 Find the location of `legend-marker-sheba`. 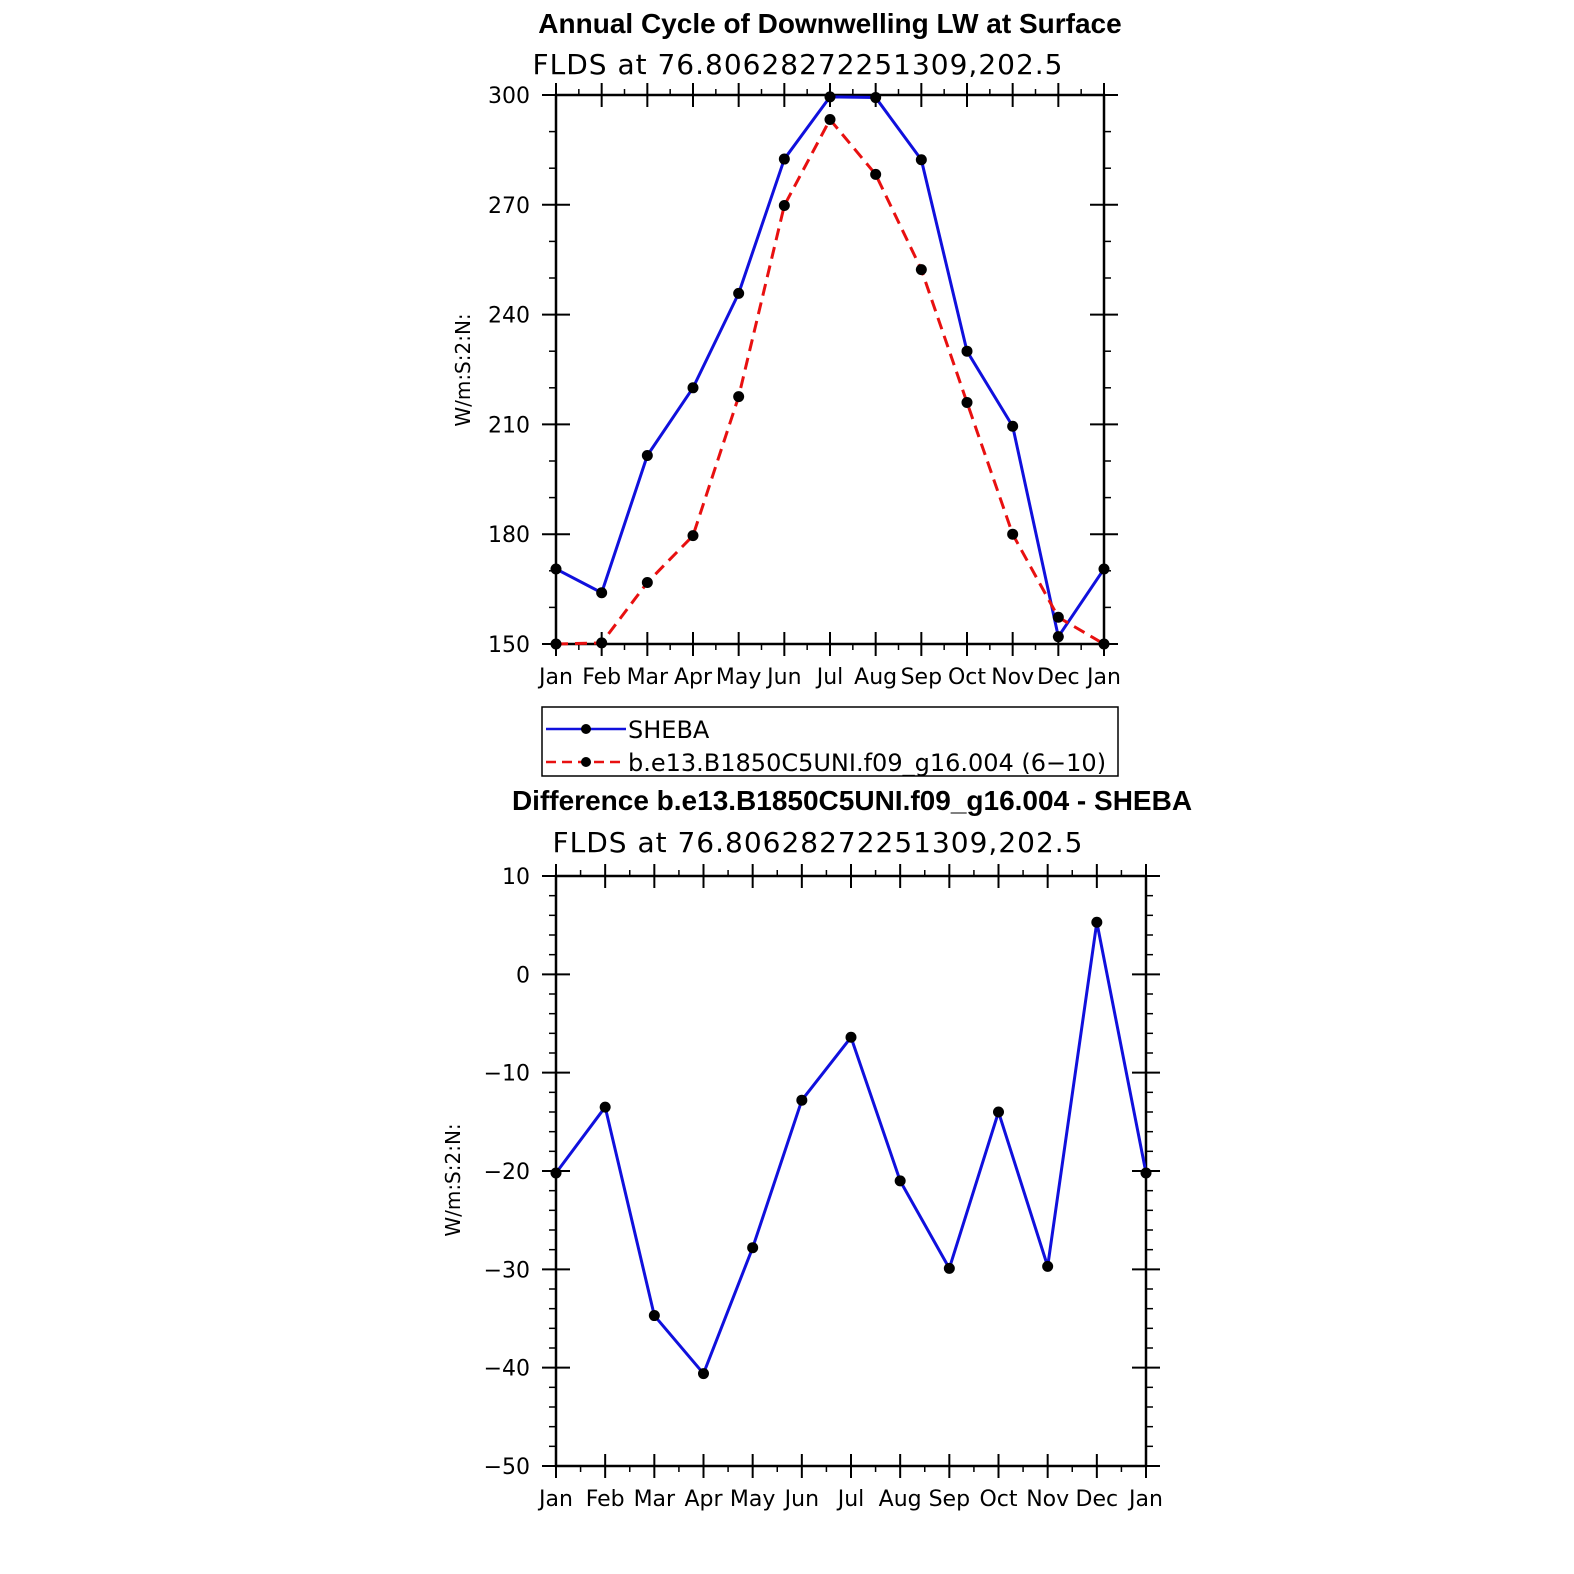

legend-marker-sheba is located at coordinates (586, 729).